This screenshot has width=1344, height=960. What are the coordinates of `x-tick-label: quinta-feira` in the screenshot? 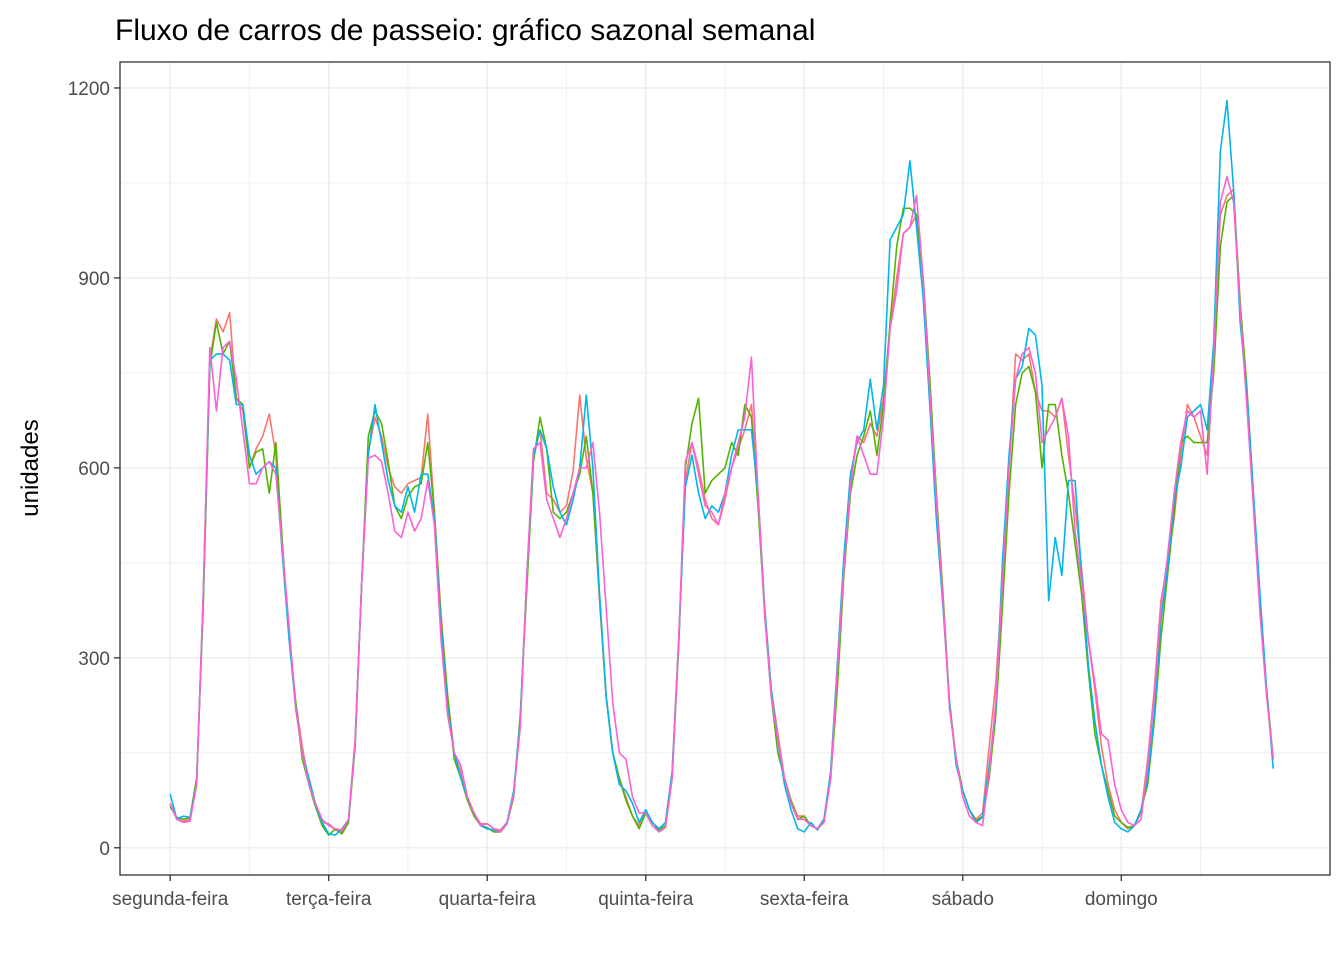 It's located at (645, 899).